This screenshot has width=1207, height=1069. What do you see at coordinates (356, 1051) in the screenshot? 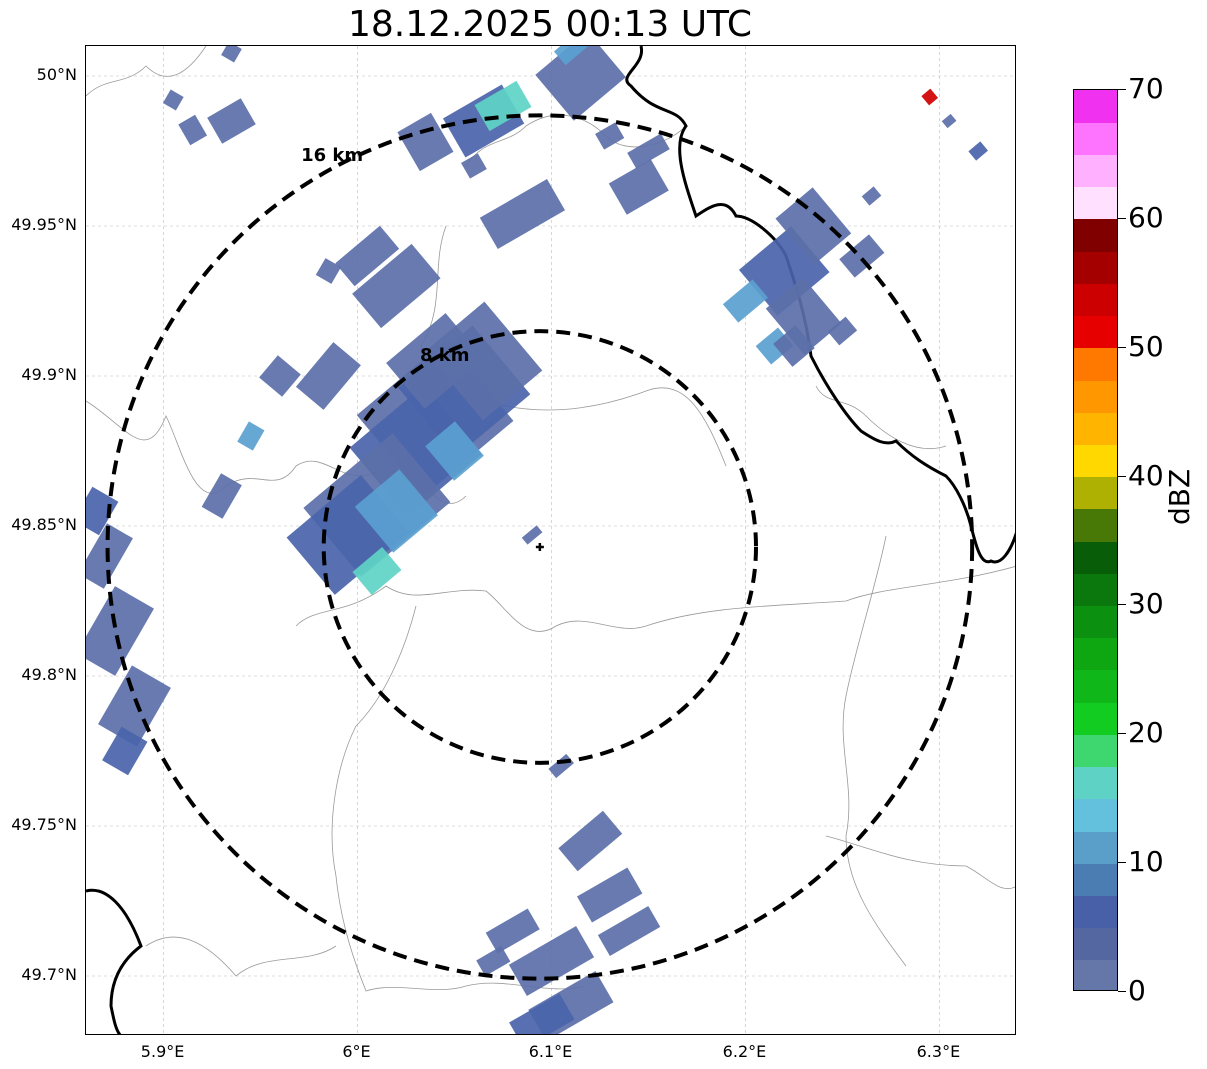
I see `lon-tick-label: 6°E` at bounding box center [356, 1051].